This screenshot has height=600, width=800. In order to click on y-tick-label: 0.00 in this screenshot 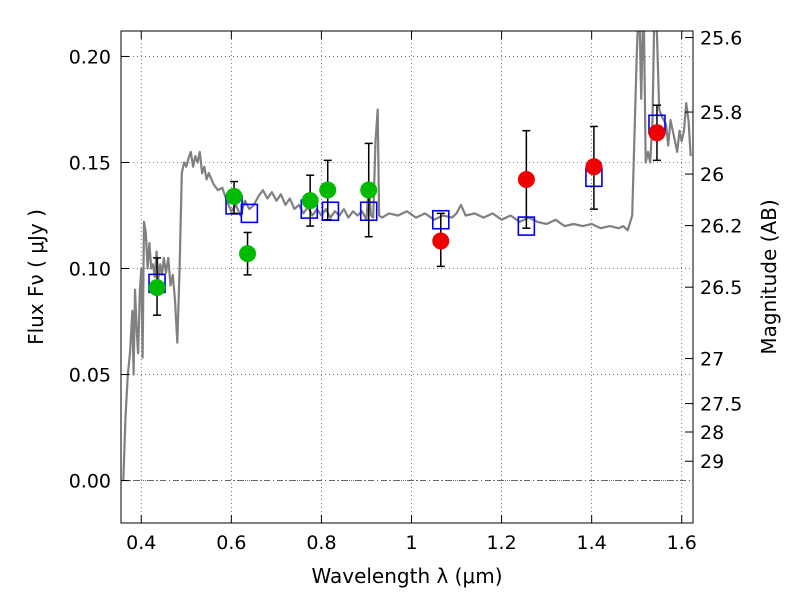, I will do `click(90, 482)`.